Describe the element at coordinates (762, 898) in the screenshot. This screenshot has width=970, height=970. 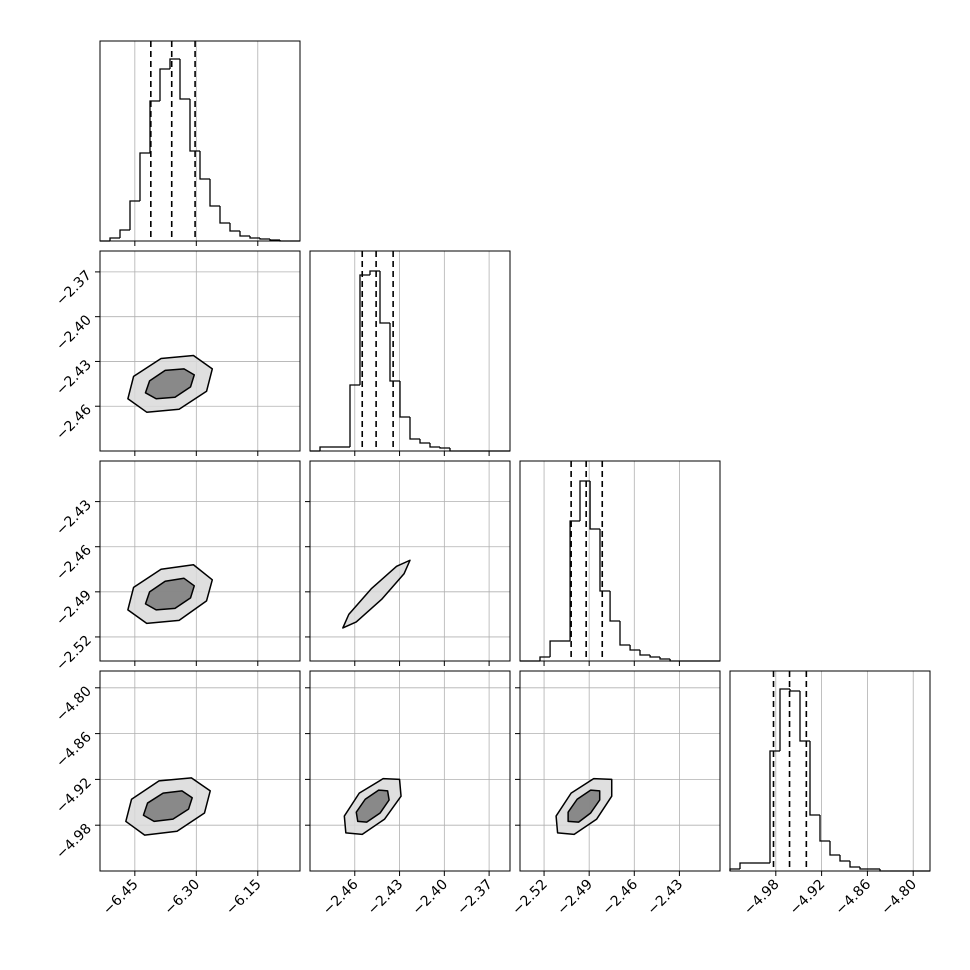
I see `x-tick-label: −4.98` at that location.